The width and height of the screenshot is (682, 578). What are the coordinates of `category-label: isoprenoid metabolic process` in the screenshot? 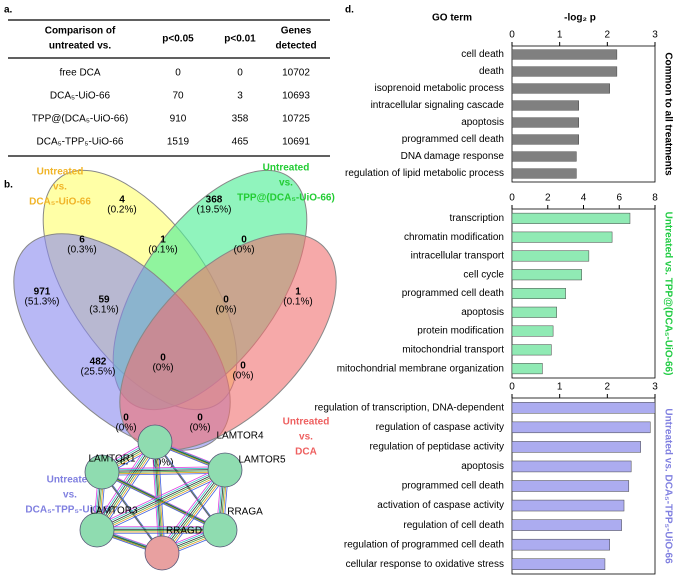 It's located at (439, 88).